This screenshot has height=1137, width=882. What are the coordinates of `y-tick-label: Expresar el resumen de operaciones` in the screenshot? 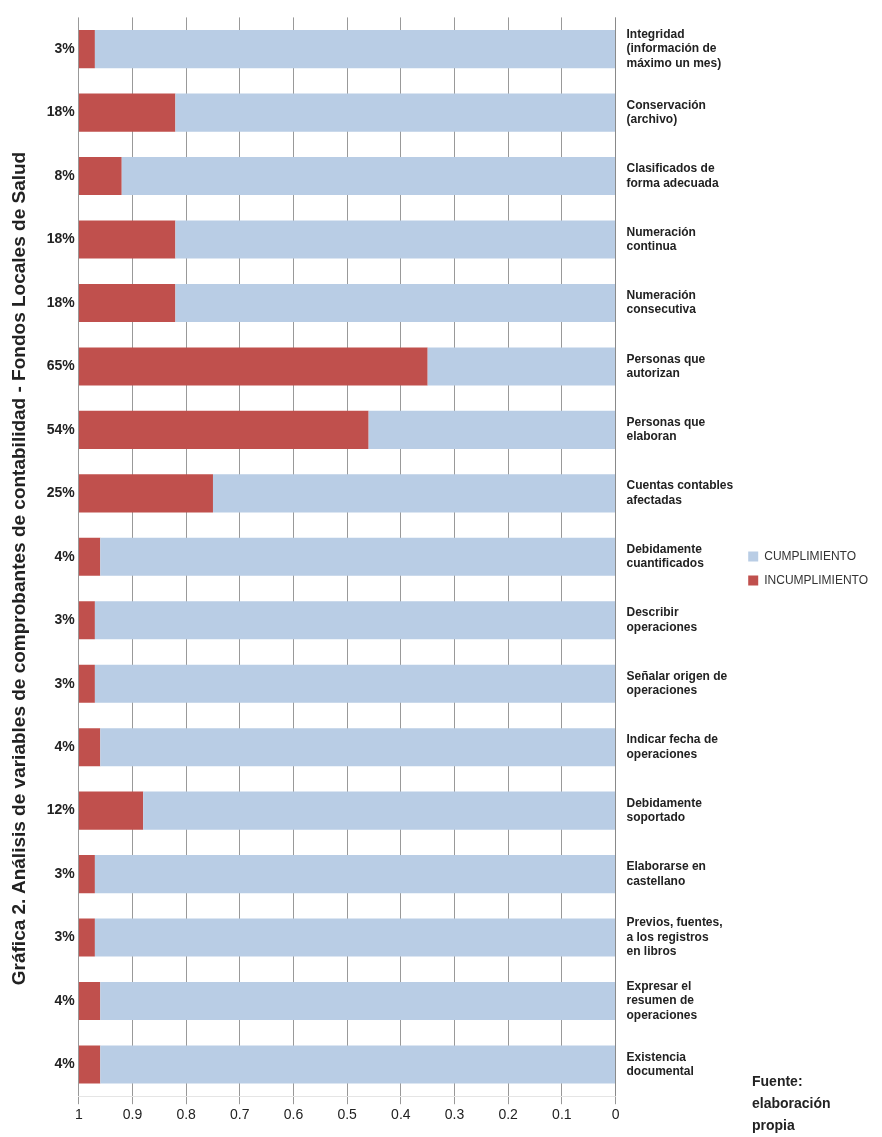 It's located at (662, 1000).